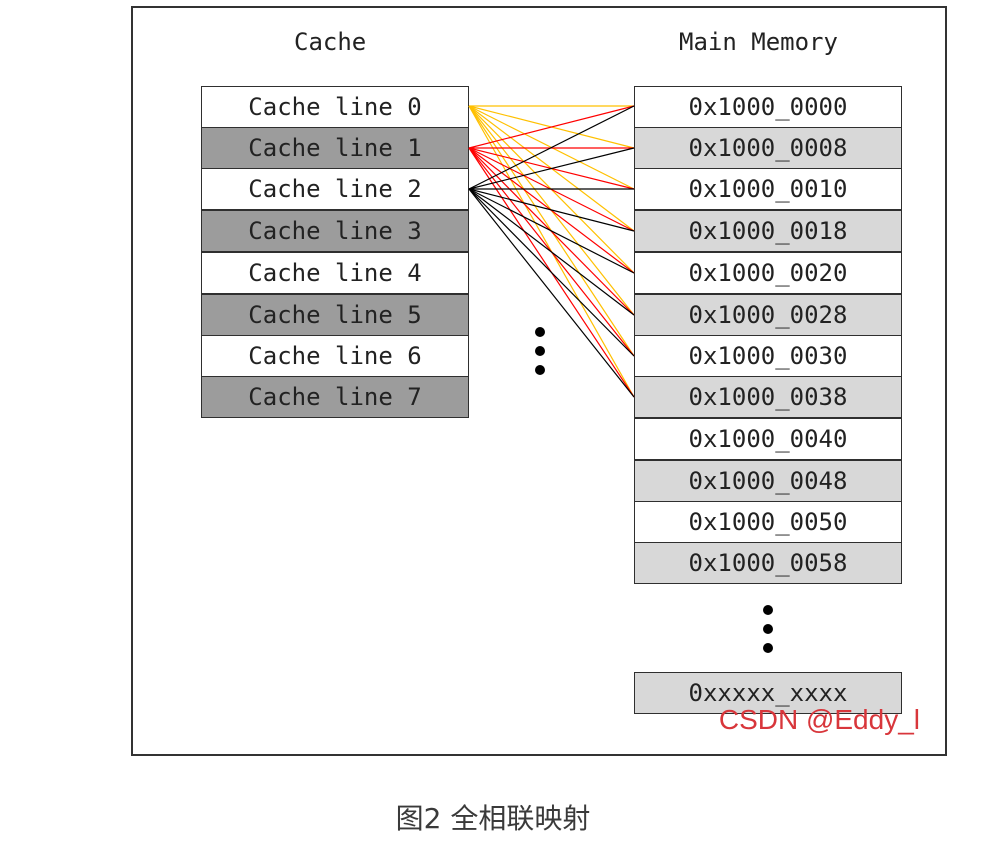 This screenshot has height=844, width=986. I want to click on cache-line: Cache line 2, so click(335, 189).